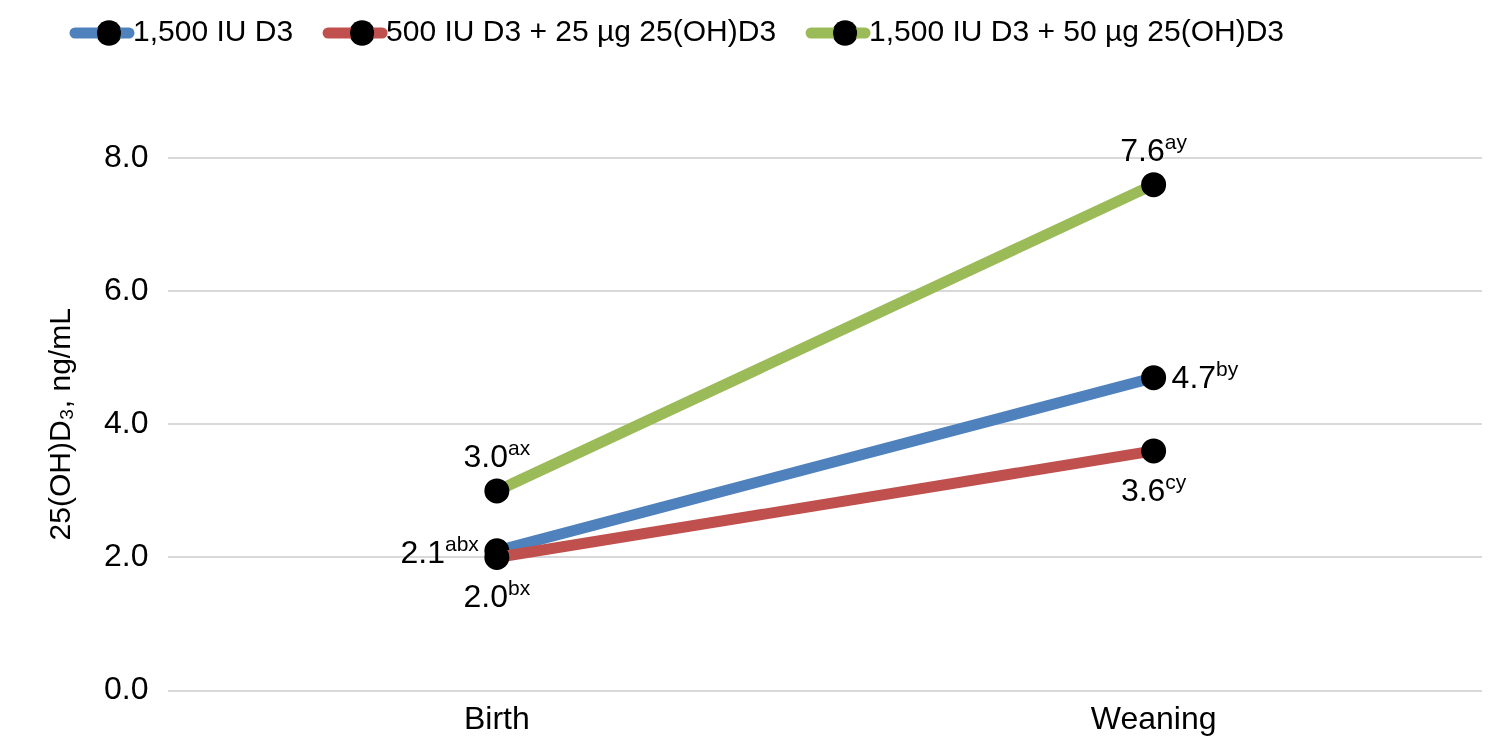 Image resolution: width=1512 pixels, height=749 pixels. I want to click on x-tick-label: Weaning, so click(1153, 717).